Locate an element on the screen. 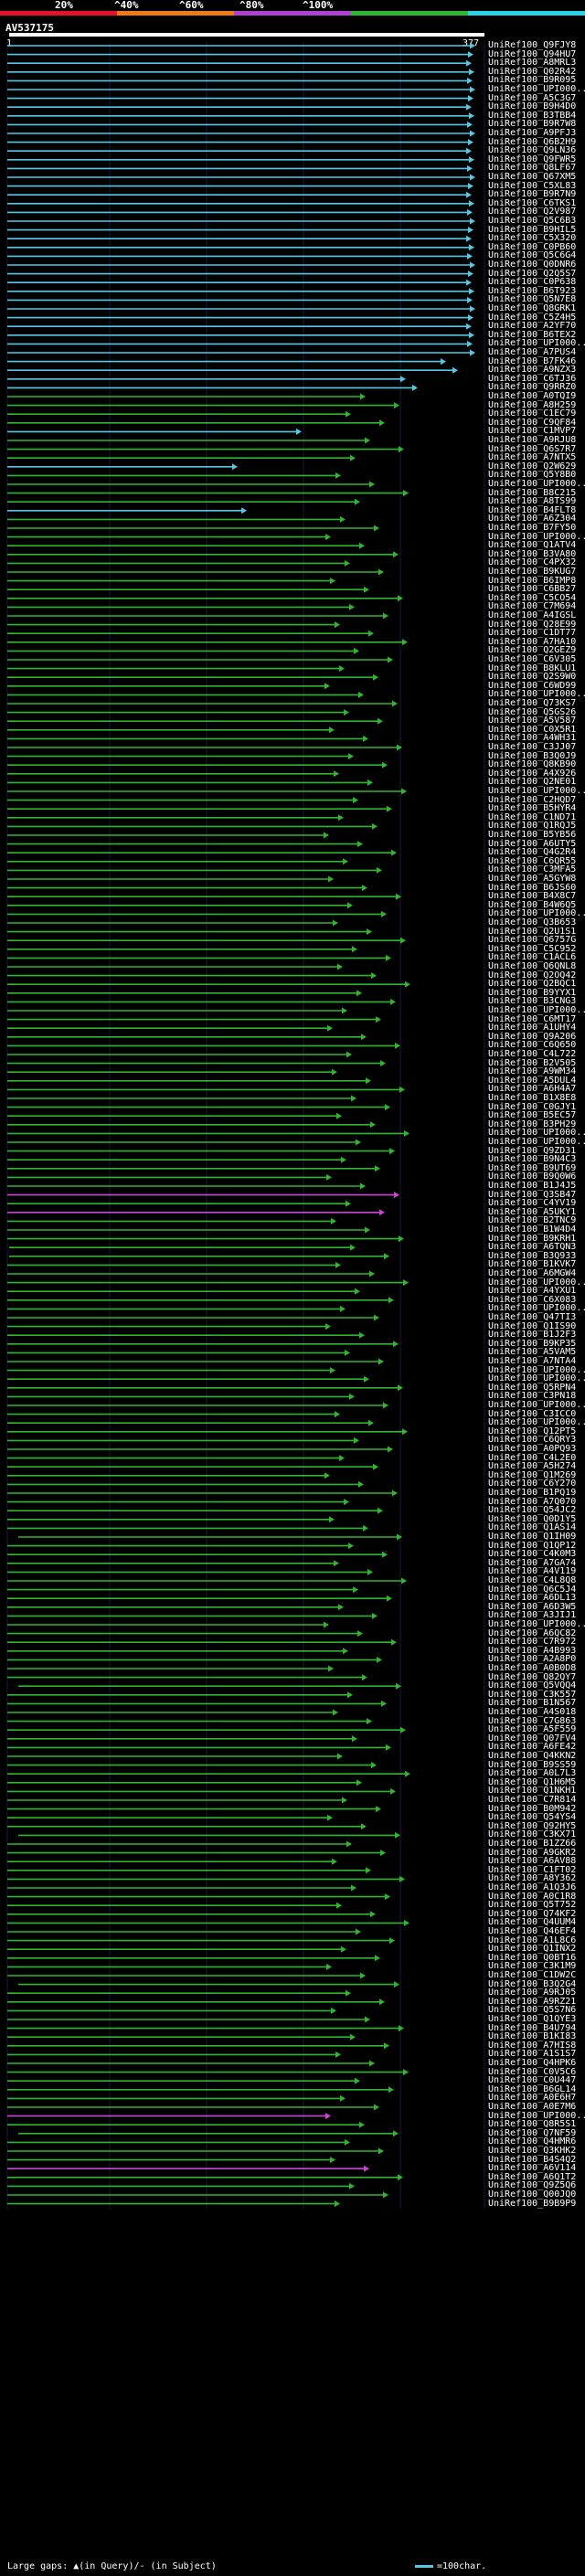 The image size is (585, 2576). hit-label: UniRef100_Q02R42 is located at coordinates (533, 71).